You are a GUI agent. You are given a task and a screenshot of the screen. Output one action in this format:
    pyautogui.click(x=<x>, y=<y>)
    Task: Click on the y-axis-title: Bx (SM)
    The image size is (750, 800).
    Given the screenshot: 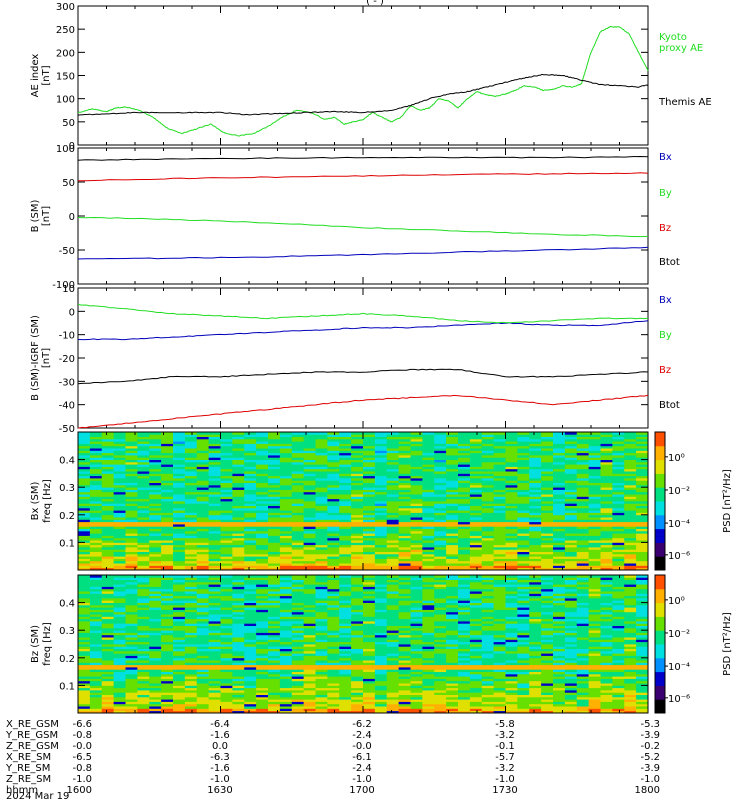 What is the action you would take?
    pyautogui.click(x=35, y=501)
    